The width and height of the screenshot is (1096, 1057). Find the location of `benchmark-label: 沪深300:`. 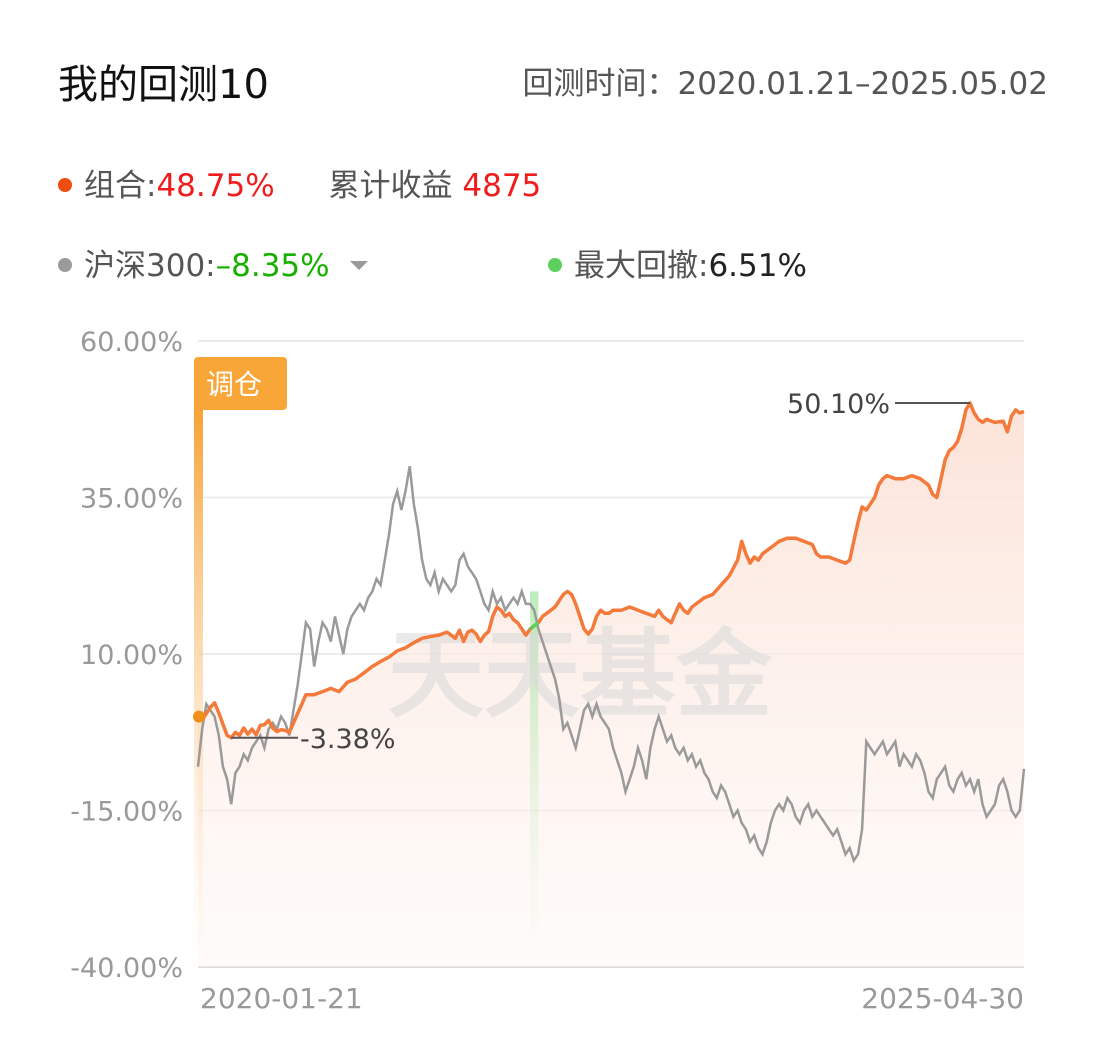

benchmark-label: 沪深300: is located at coordinates (150, 266).